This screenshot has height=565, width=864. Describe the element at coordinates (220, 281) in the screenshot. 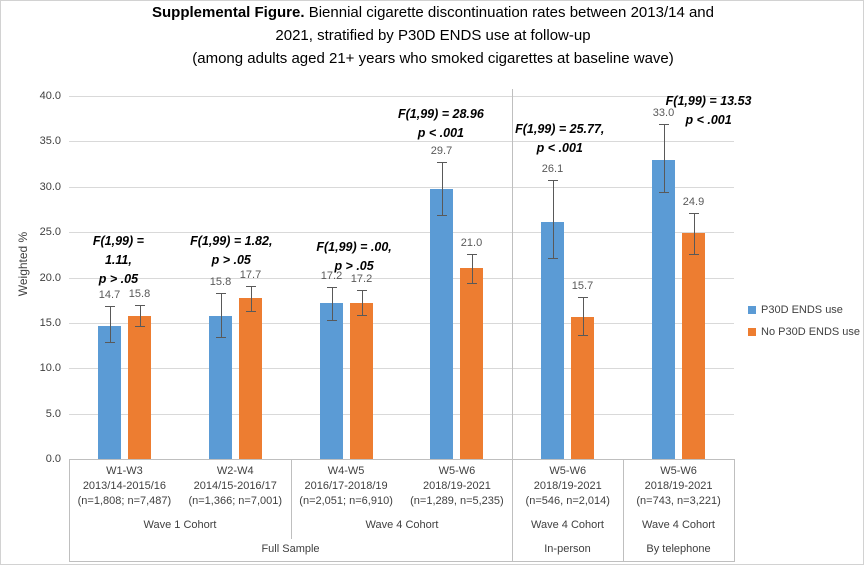

I see `value-label: 15.8` at that location.